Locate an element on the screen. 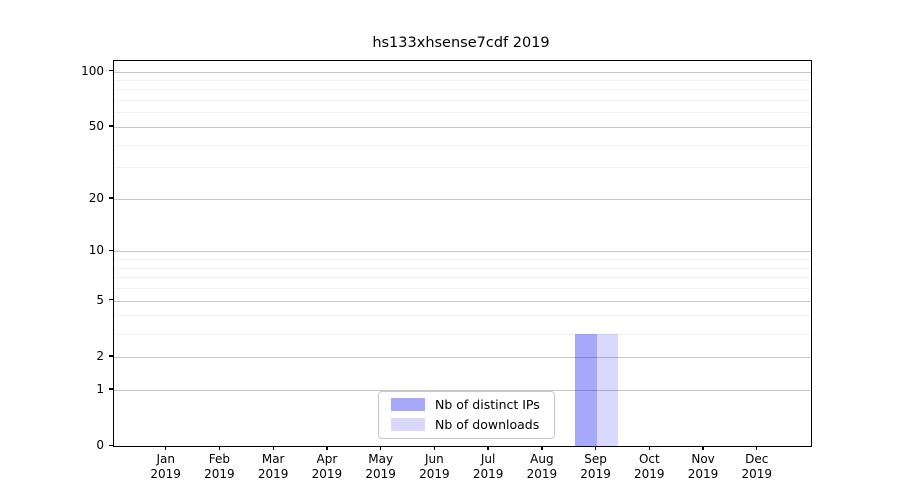  legend-swatch-distinct-ips-icon is located at coordinates (408, 404).